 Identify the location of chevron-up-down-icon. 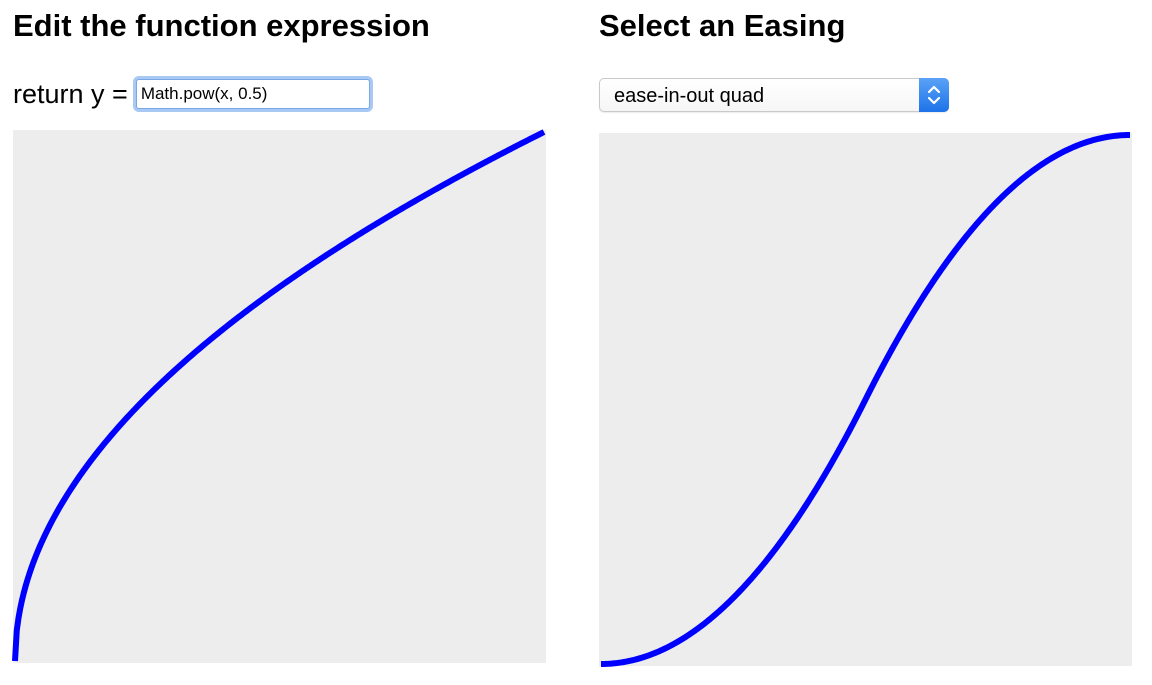
(934, 95).